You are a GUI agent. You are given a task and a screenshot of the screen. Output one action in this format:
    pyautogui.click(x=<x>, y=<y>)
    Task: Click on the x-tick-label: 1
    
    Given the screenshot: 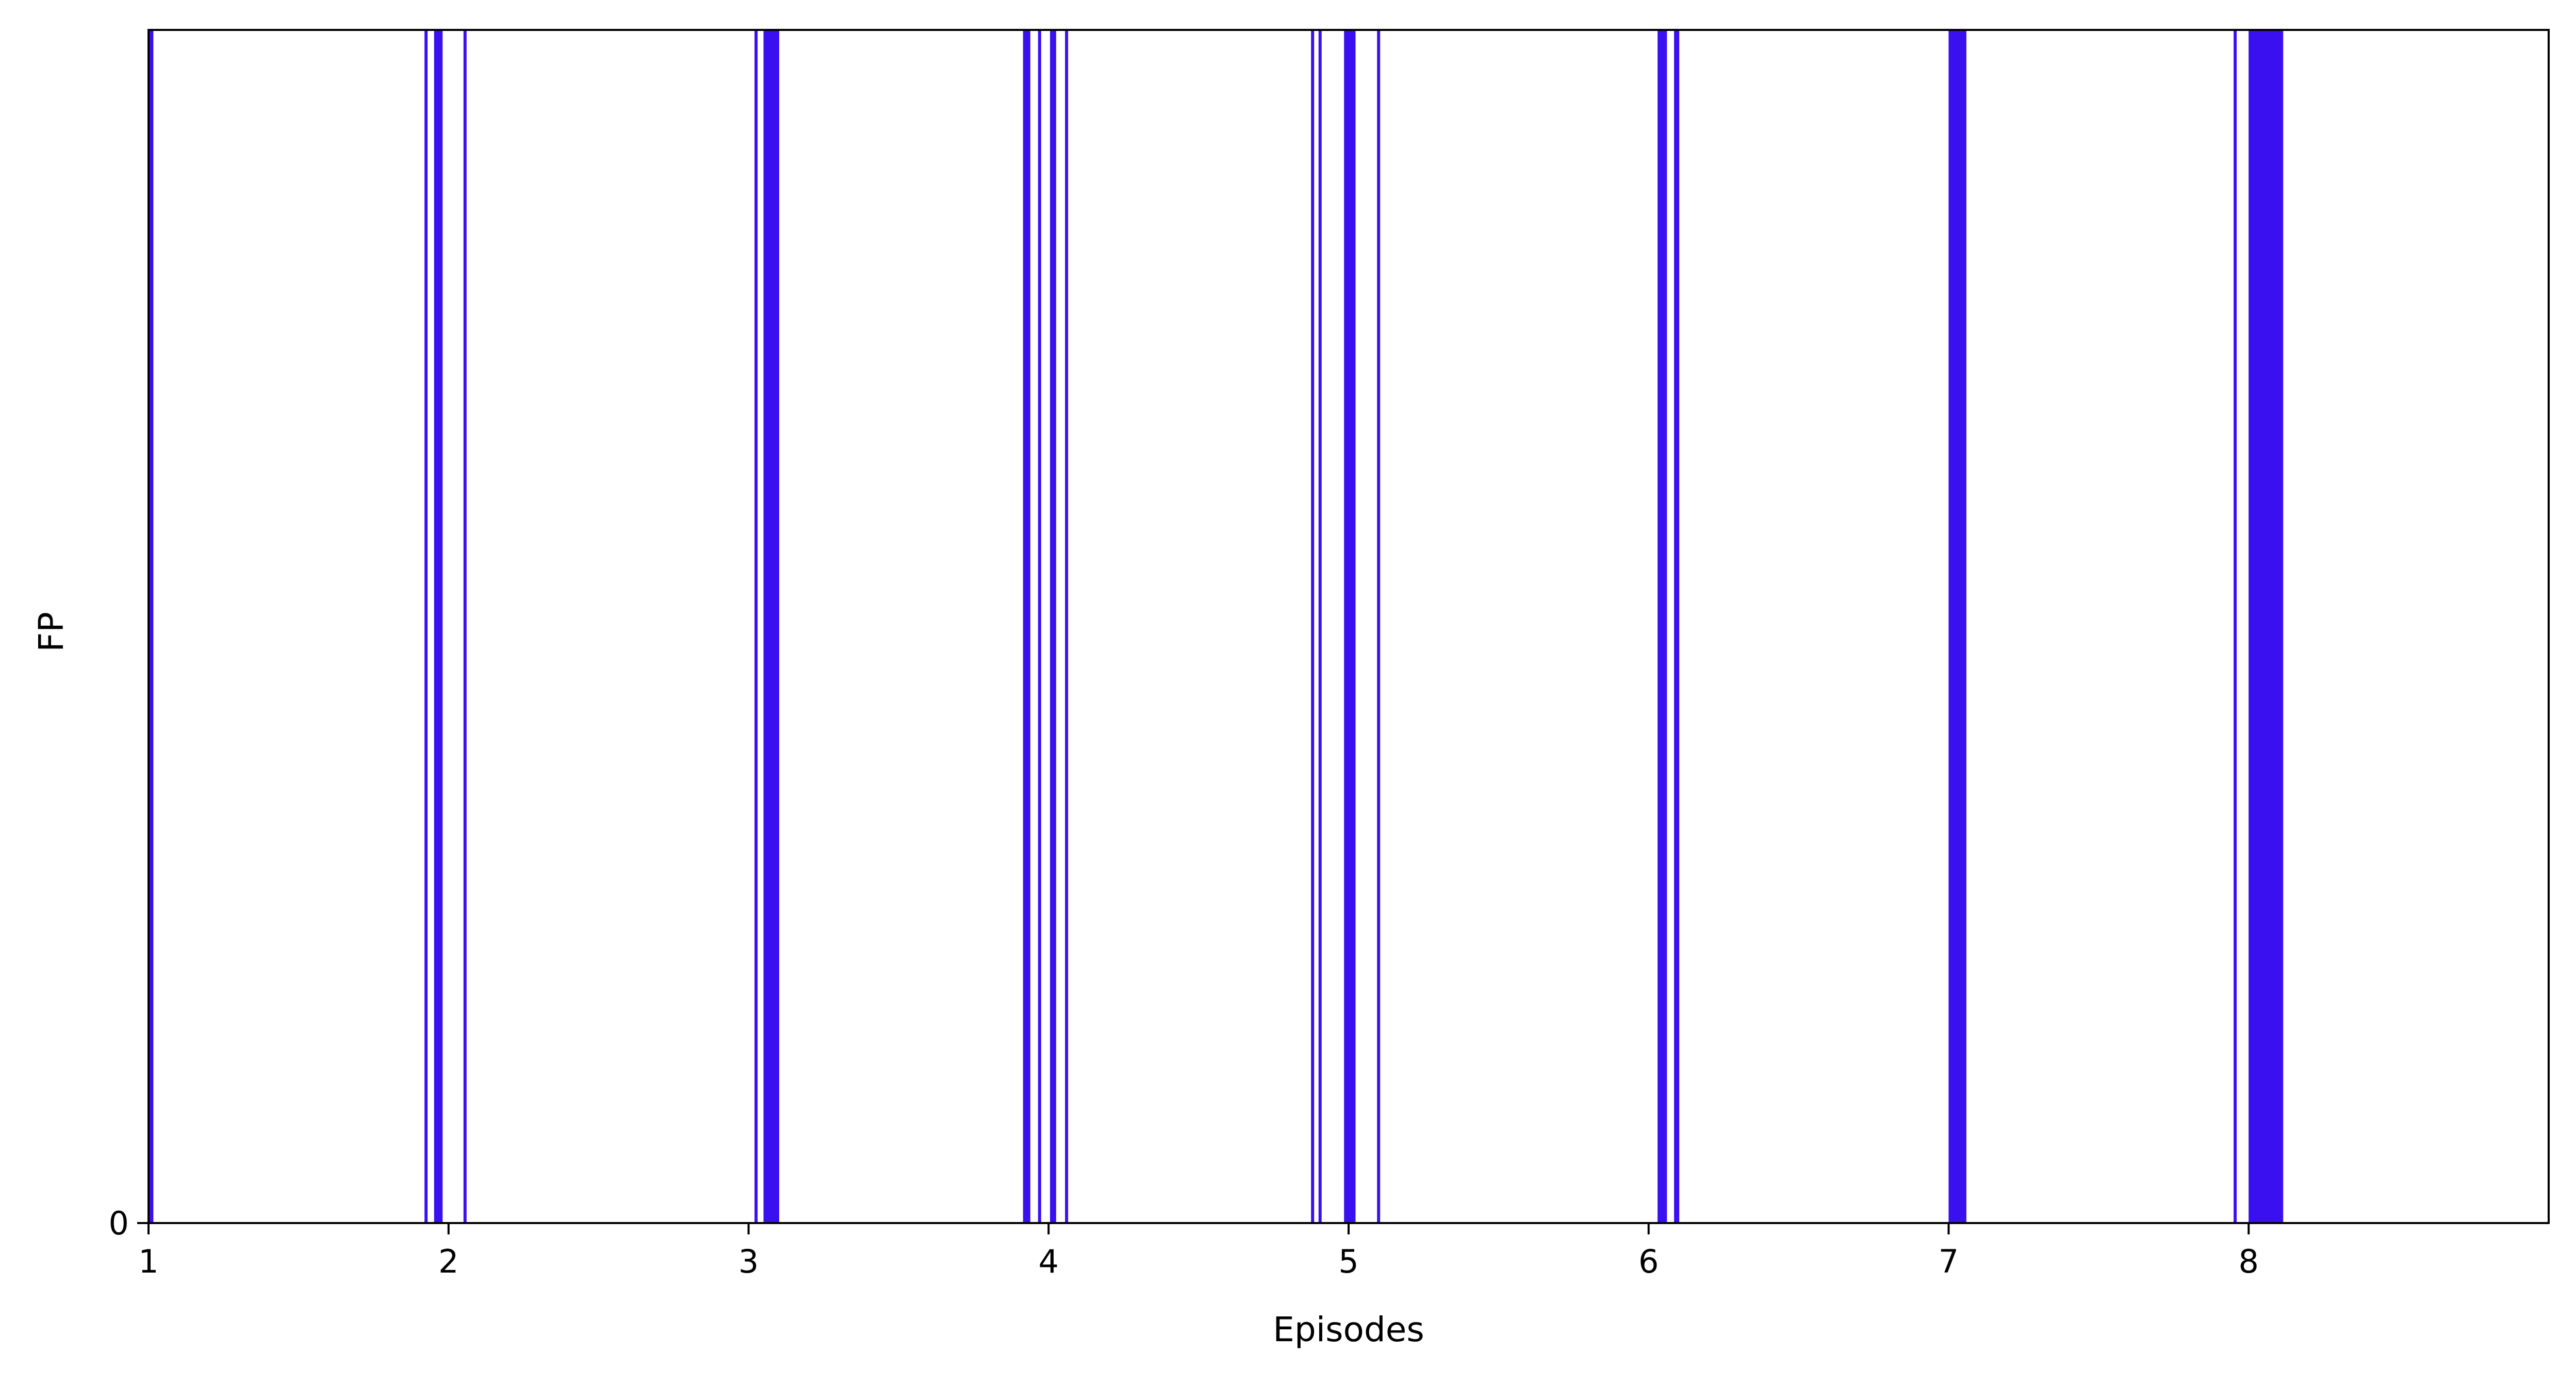 What is the action you would take?
    pyautogui.click(x=148, y=1261)
    